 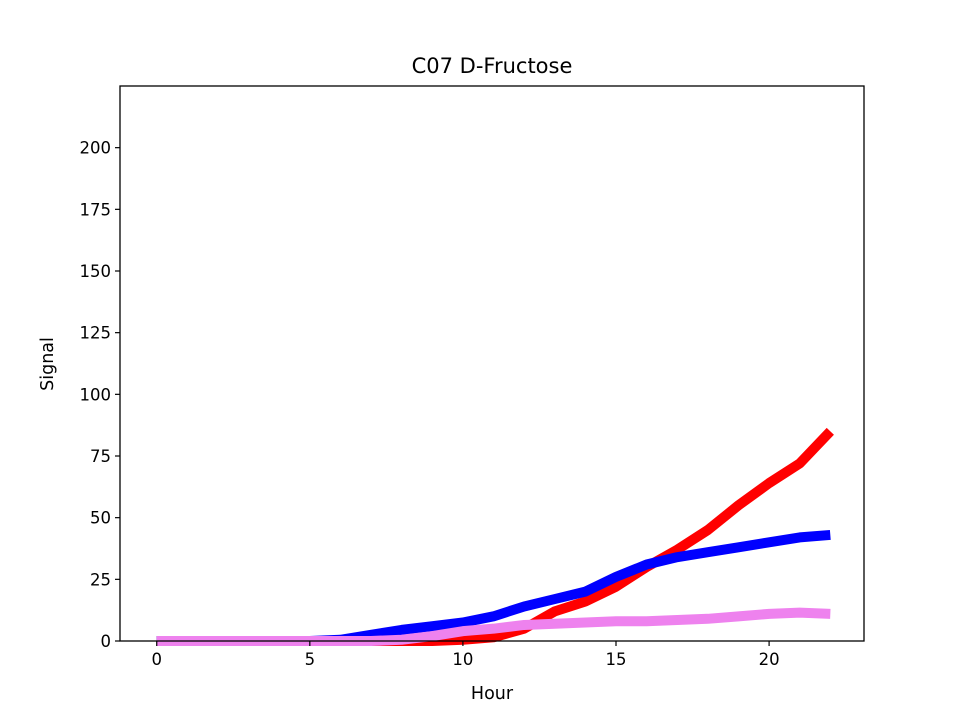 I want to click on x-axis-ticks: 0 5 10 15 20, so click(x=465, y=655).